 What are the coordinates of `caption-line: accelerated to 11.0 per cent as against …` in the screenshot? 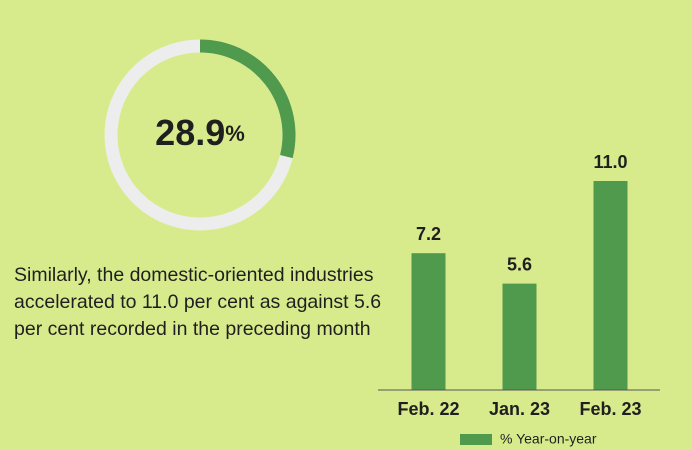 It's located at (197, 302).